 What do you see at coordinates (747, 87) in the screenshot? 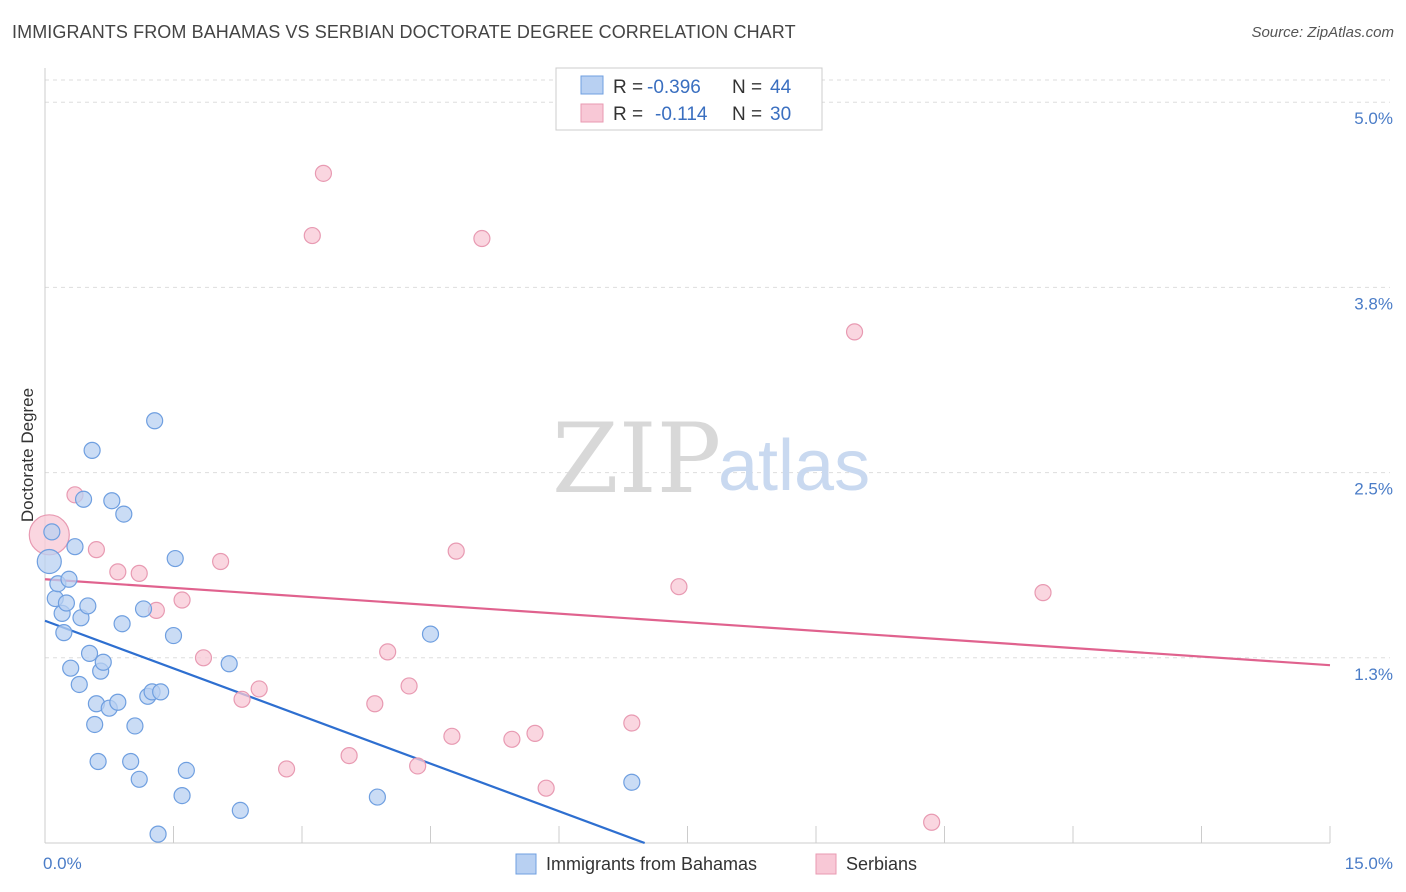
I see `legend-n-label-1: N =` at bounding box center [747, 87].